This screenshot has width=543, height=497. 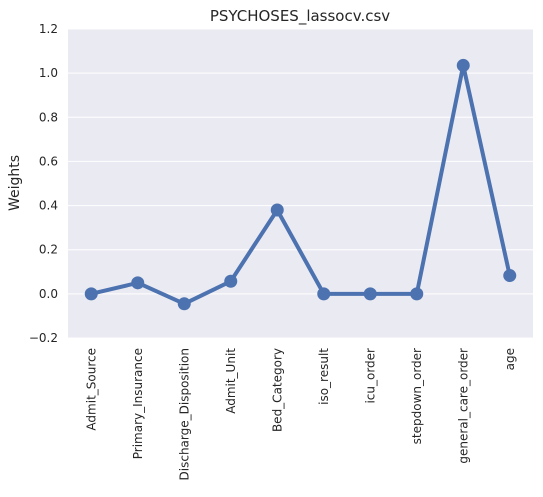 I want to click on x-tick-label: Primary_Insurance, so click(x=138, y=403).